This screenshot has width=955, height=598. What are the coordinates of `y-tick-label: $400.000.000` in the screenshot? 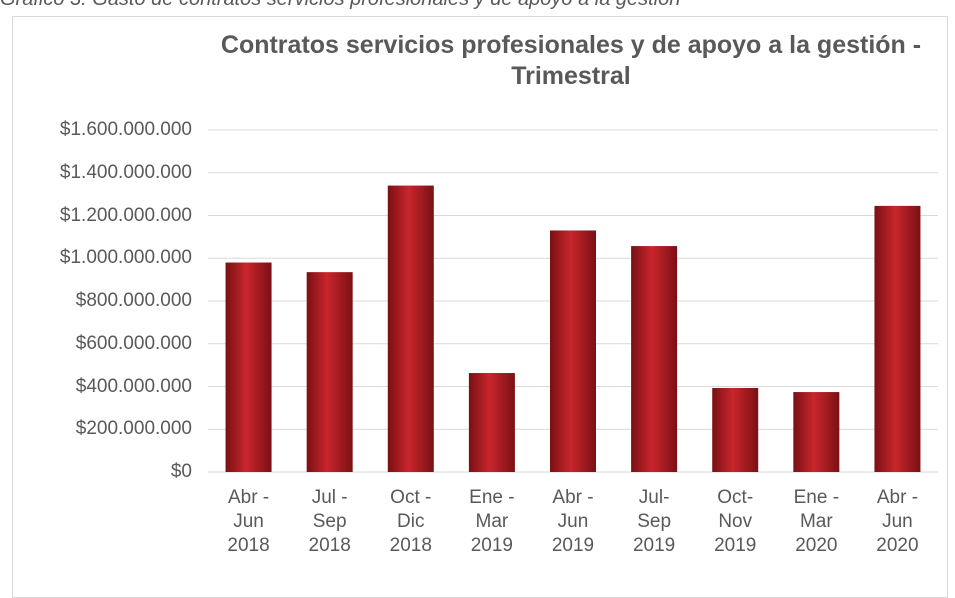 It's located at (133, 386).